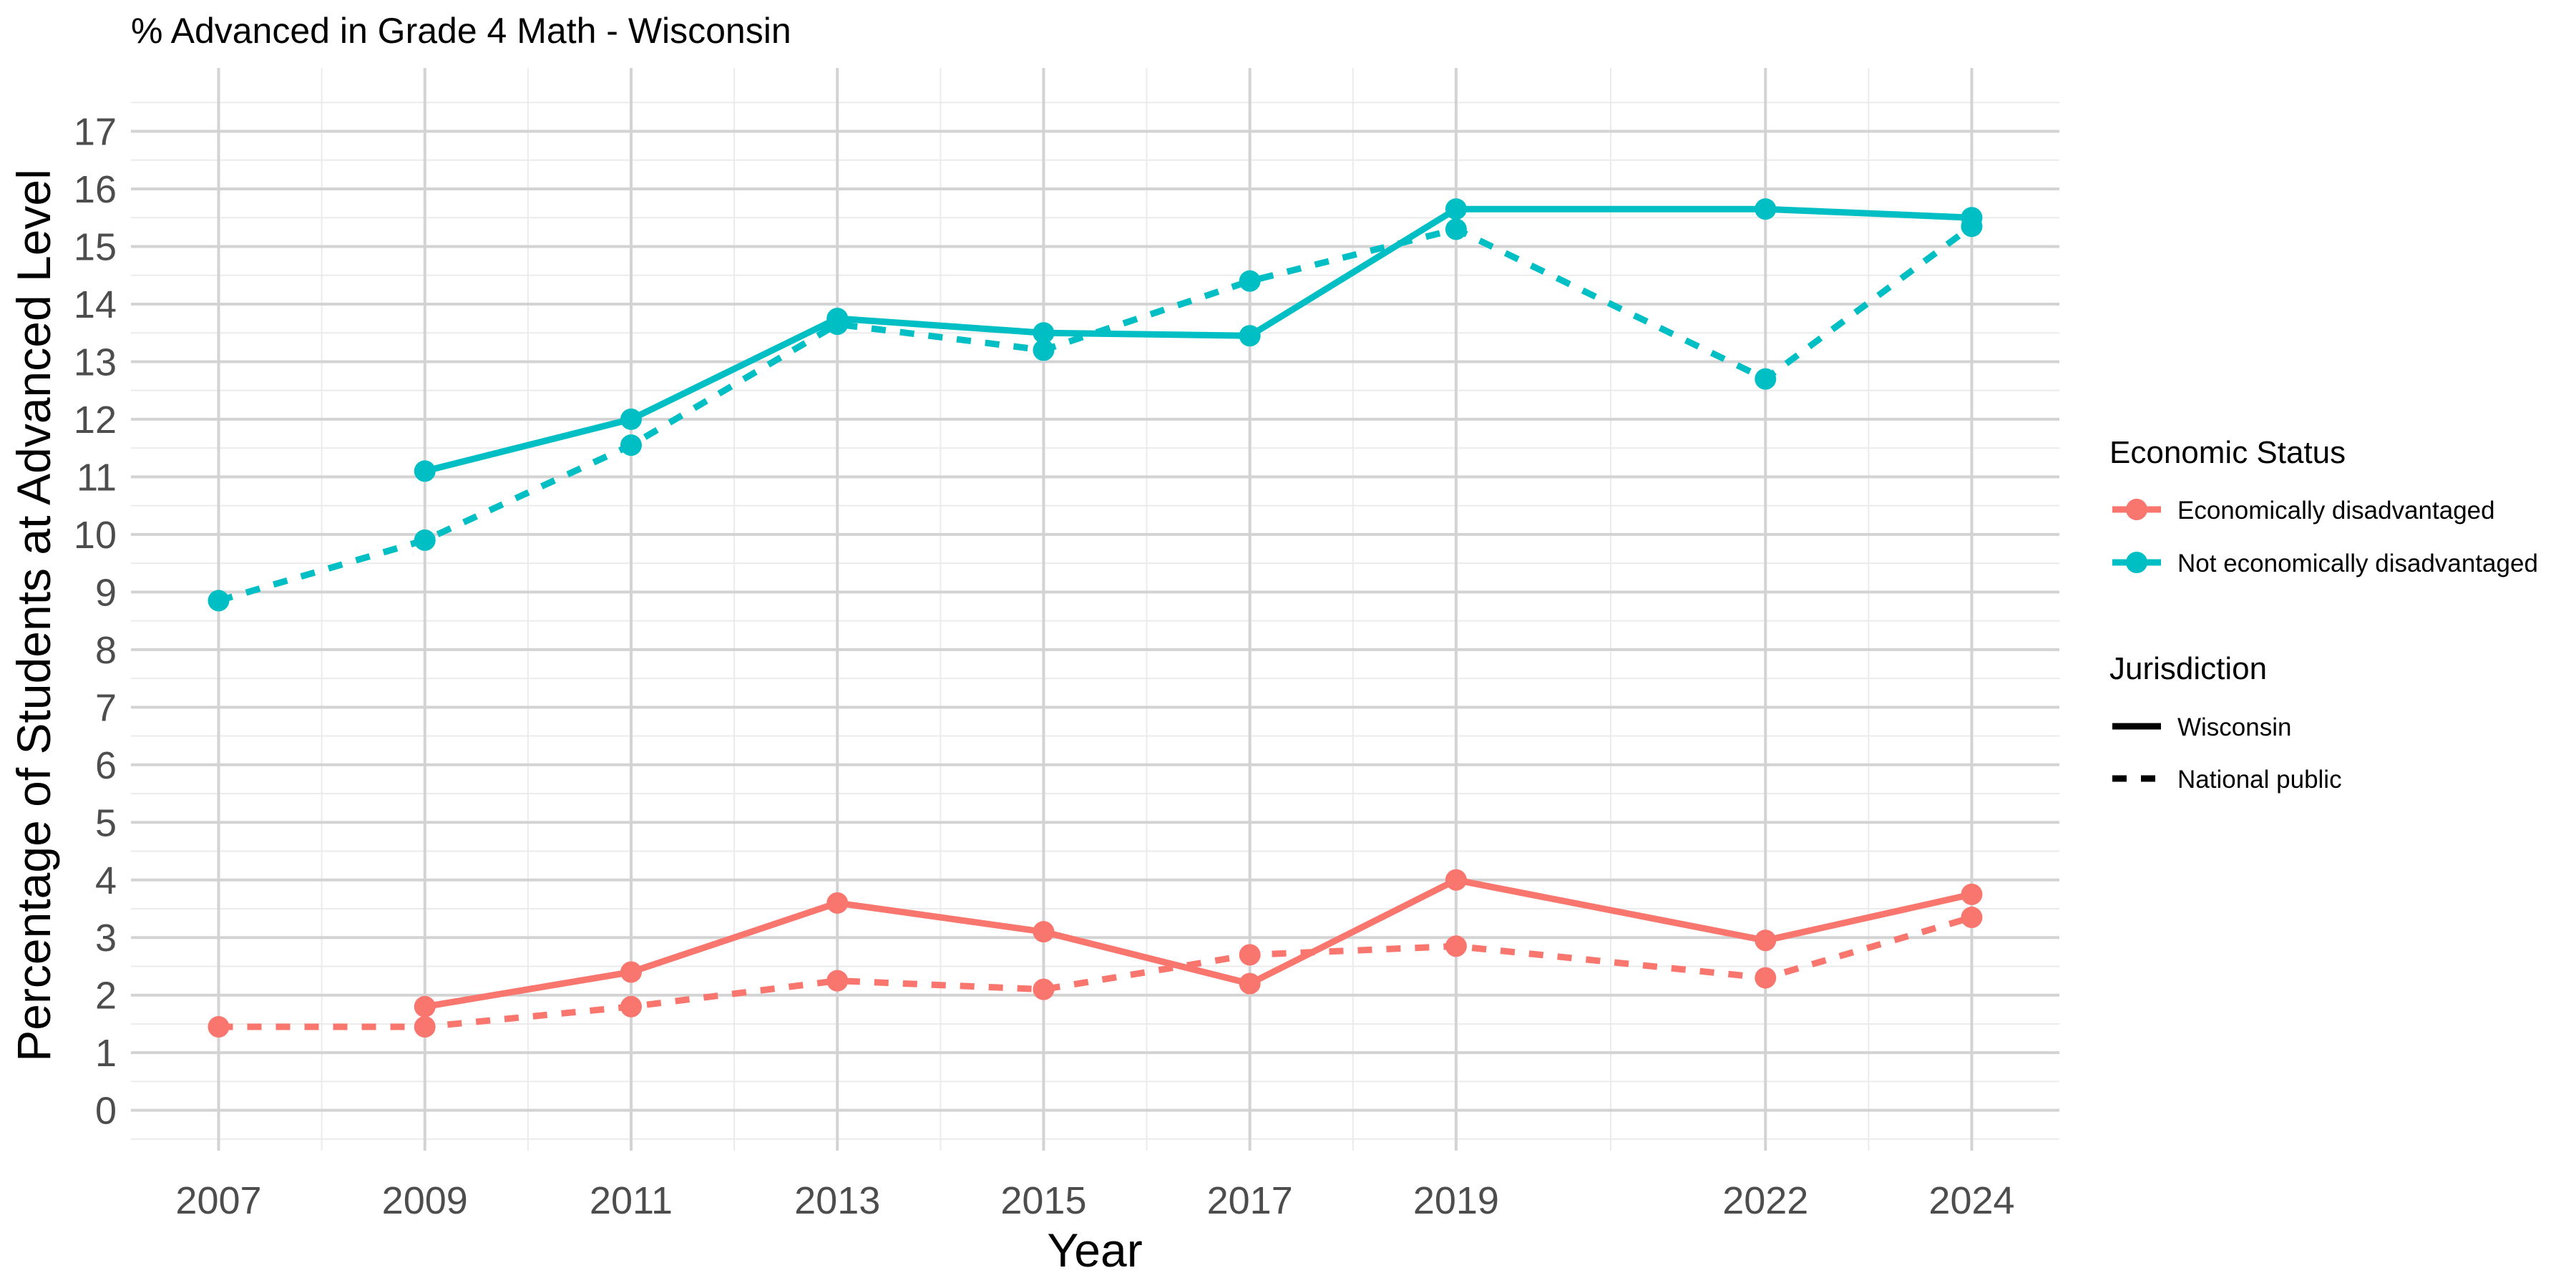  Describe the element at coordinates (106, 880) in the screenshot. I see `y-tick-label: 4` at that location.